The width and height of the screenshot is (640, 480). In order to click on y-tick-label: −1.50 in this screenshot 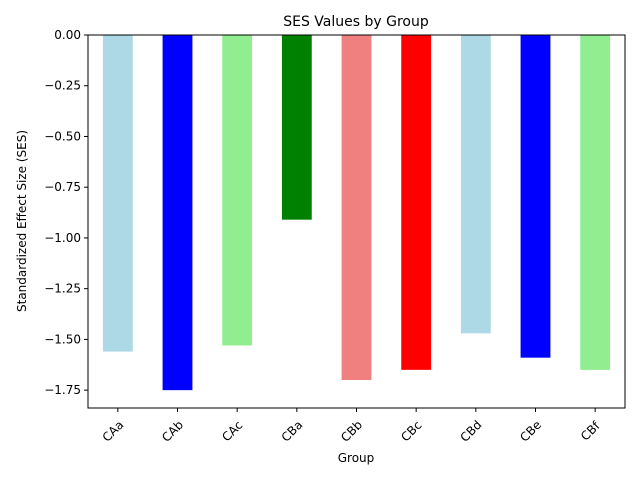, I will do `click(62, 339)`.